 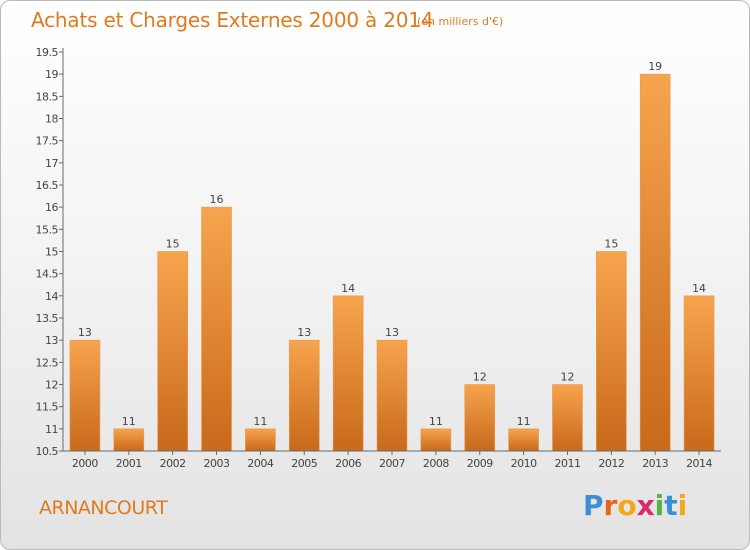 I want to click on x-tick-label: 2008, so click(x=436, y=463).